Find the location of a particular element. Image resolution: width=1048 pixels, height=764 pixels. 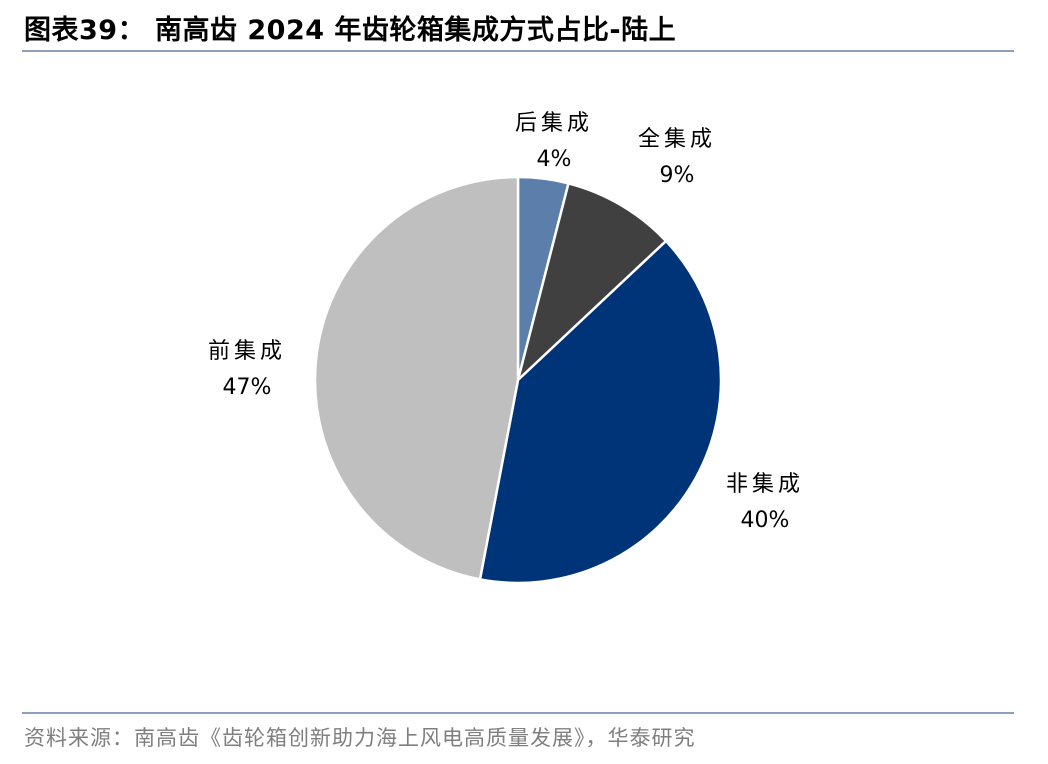

slice-category-label: 前集成 is located at coordinates (247, 351).